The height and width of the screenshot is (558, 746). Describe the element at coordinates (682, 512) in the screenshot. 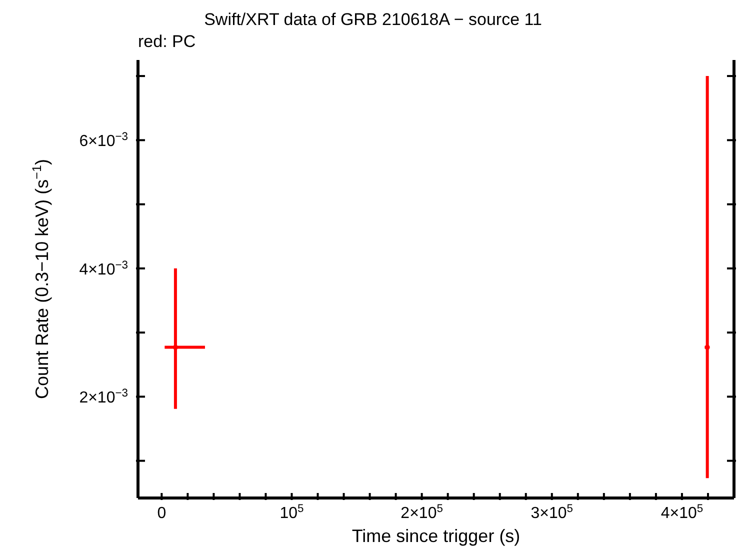

I see `x-tick-label: 4×10$^{5}$` at that location.